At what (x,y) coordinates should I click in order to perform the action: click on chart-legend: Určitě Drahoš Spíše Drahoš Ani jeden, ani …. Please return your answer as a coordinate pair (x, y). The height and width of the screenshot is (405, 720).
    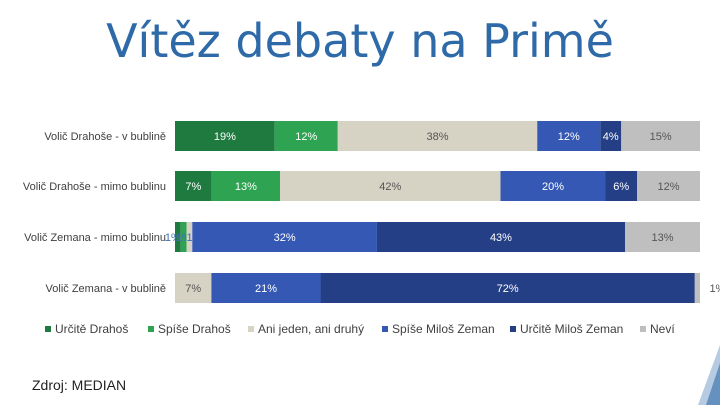
    Looking at the image, I should click on (360, 331).